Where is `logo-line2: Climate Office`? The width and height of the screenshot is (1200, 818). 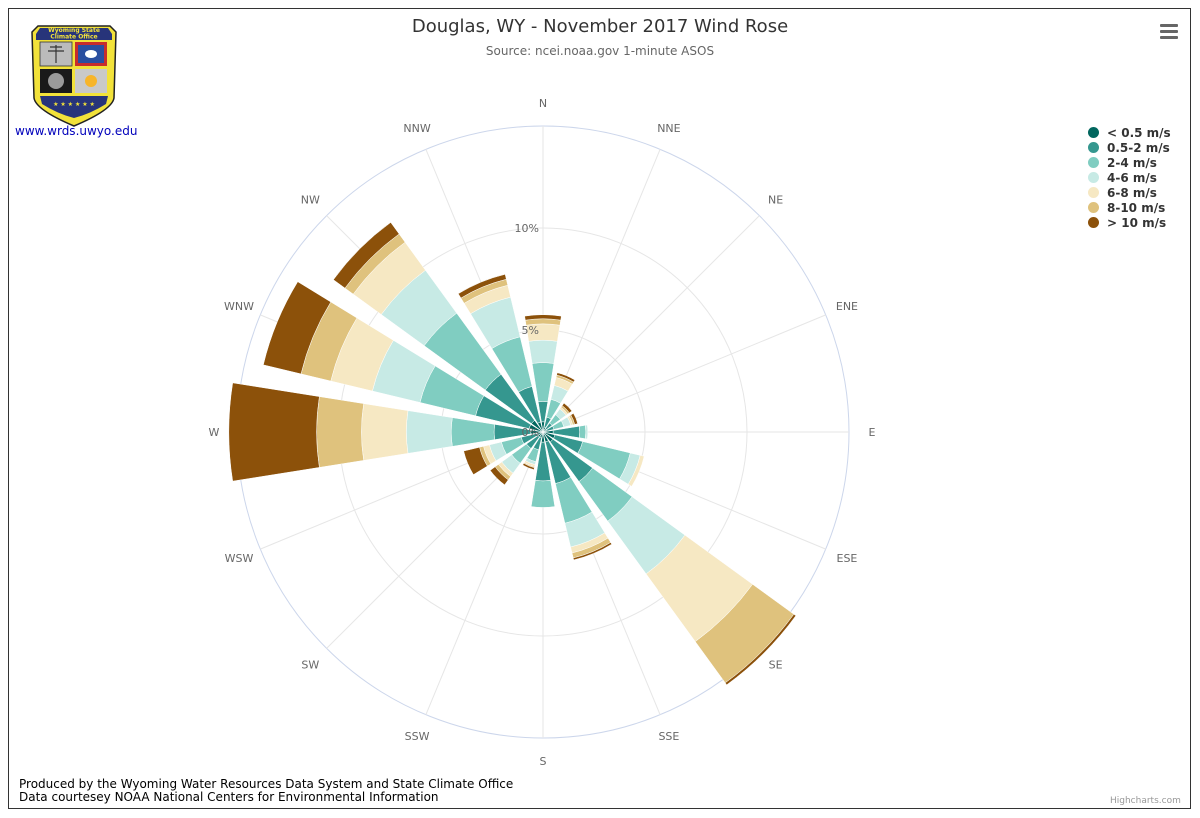
logo-line2: Climate Office is located at coordinates (73, 37).